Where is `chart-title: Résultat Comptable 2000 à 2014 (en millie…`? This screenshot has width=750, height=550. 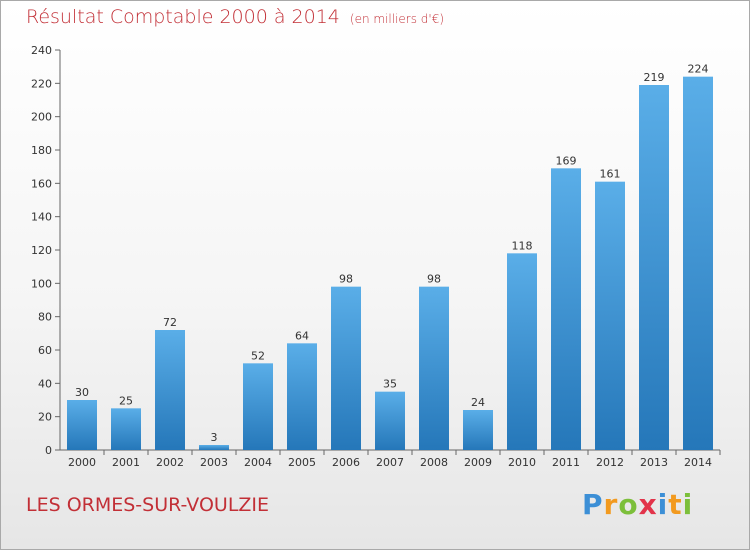 chart-title: Résultat Comptable 2000 à 2014 (en millie… is located at coordinates (235, 17).